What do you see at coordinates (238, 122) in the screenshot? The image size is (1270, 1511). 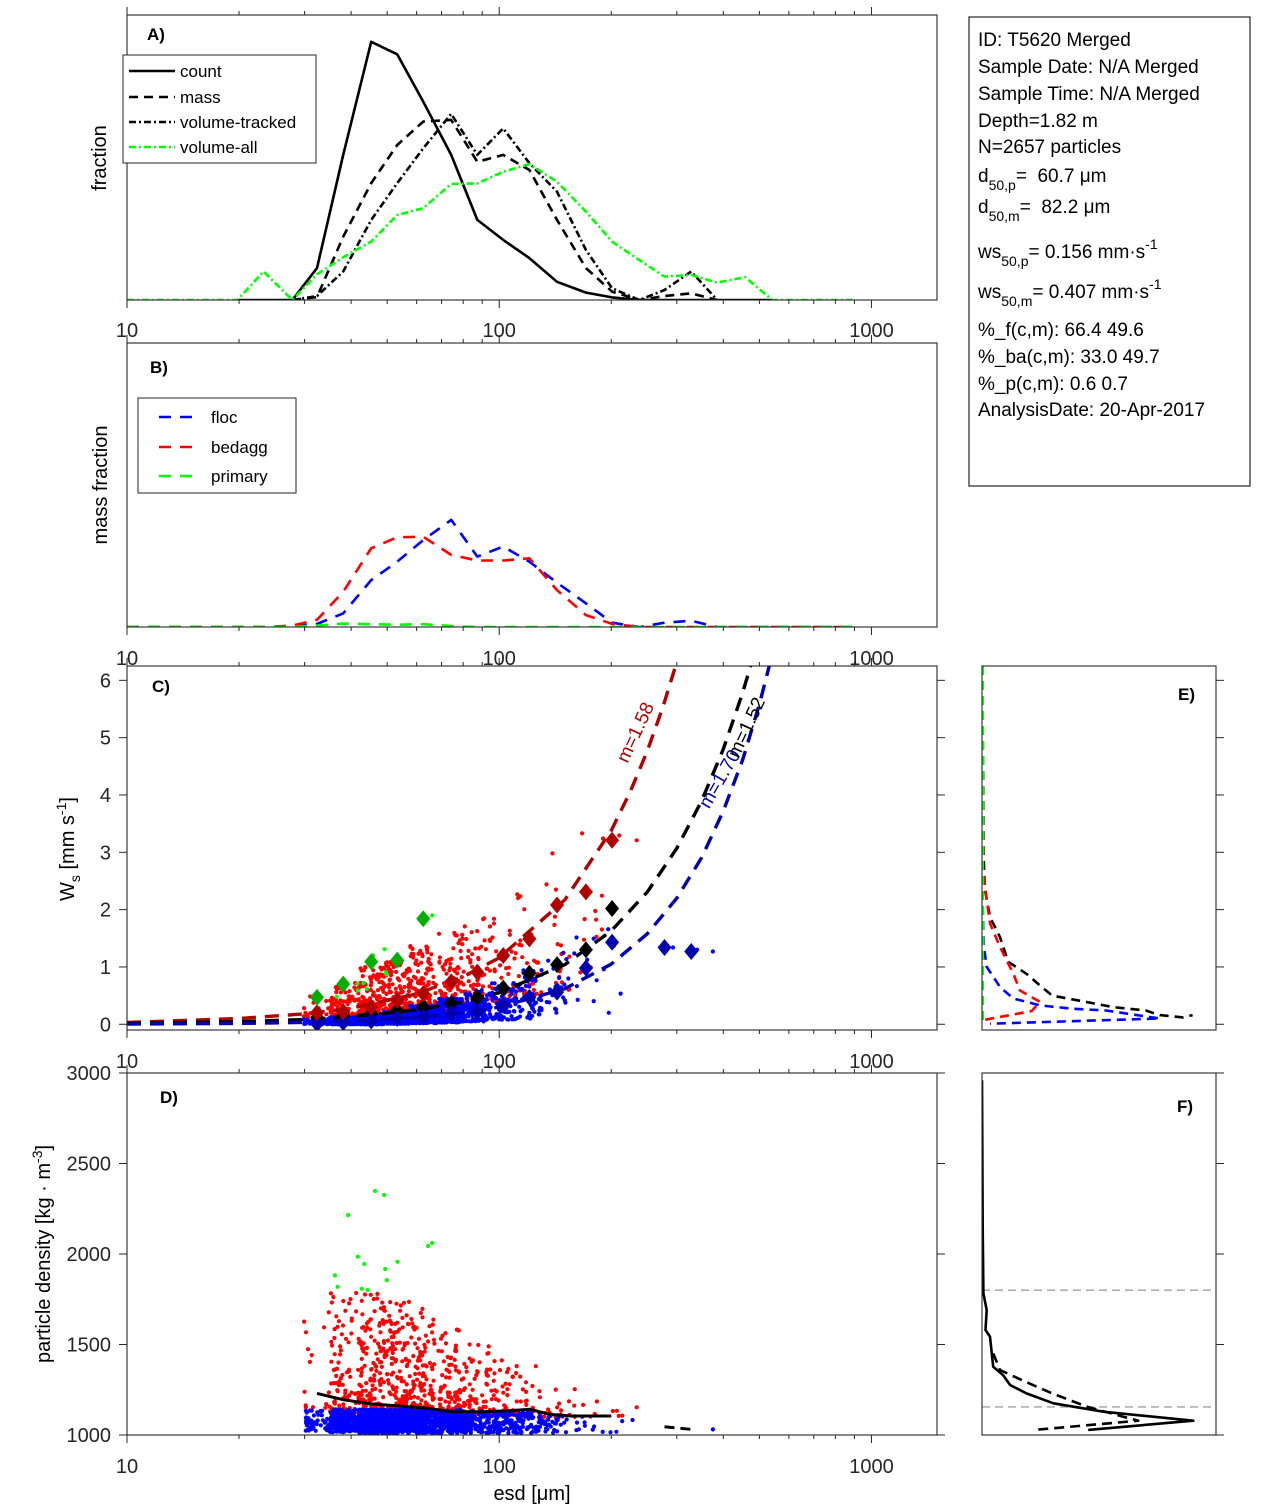 I see `legend-label: volume-tracked` at bounding box center [238, 122].